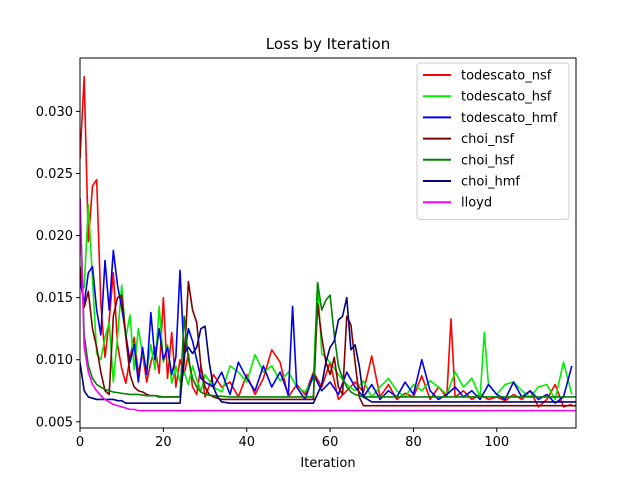 The image size is (640, 480). I want to click on y-tick-label: 0.020, so click(54, 236).